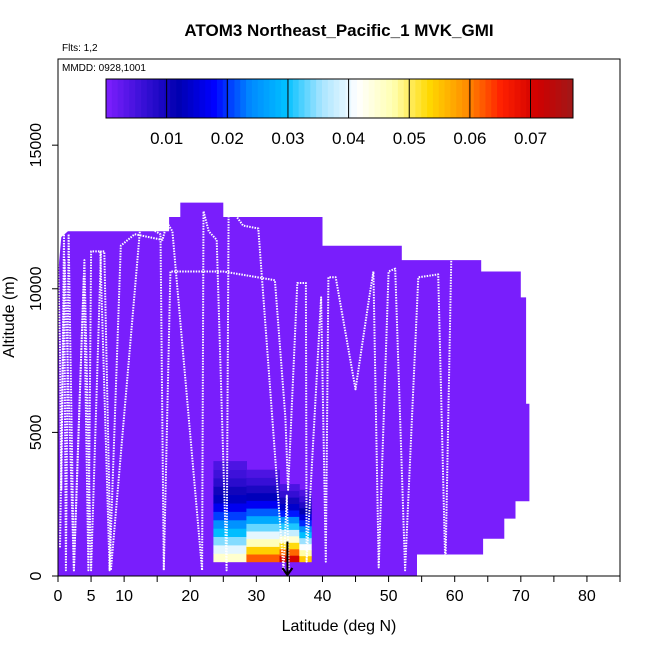 The image size is (650, 650). Describe the element at coordinates (190, 596) in the screenshot. I see `x-tick-label: 20` at that location.